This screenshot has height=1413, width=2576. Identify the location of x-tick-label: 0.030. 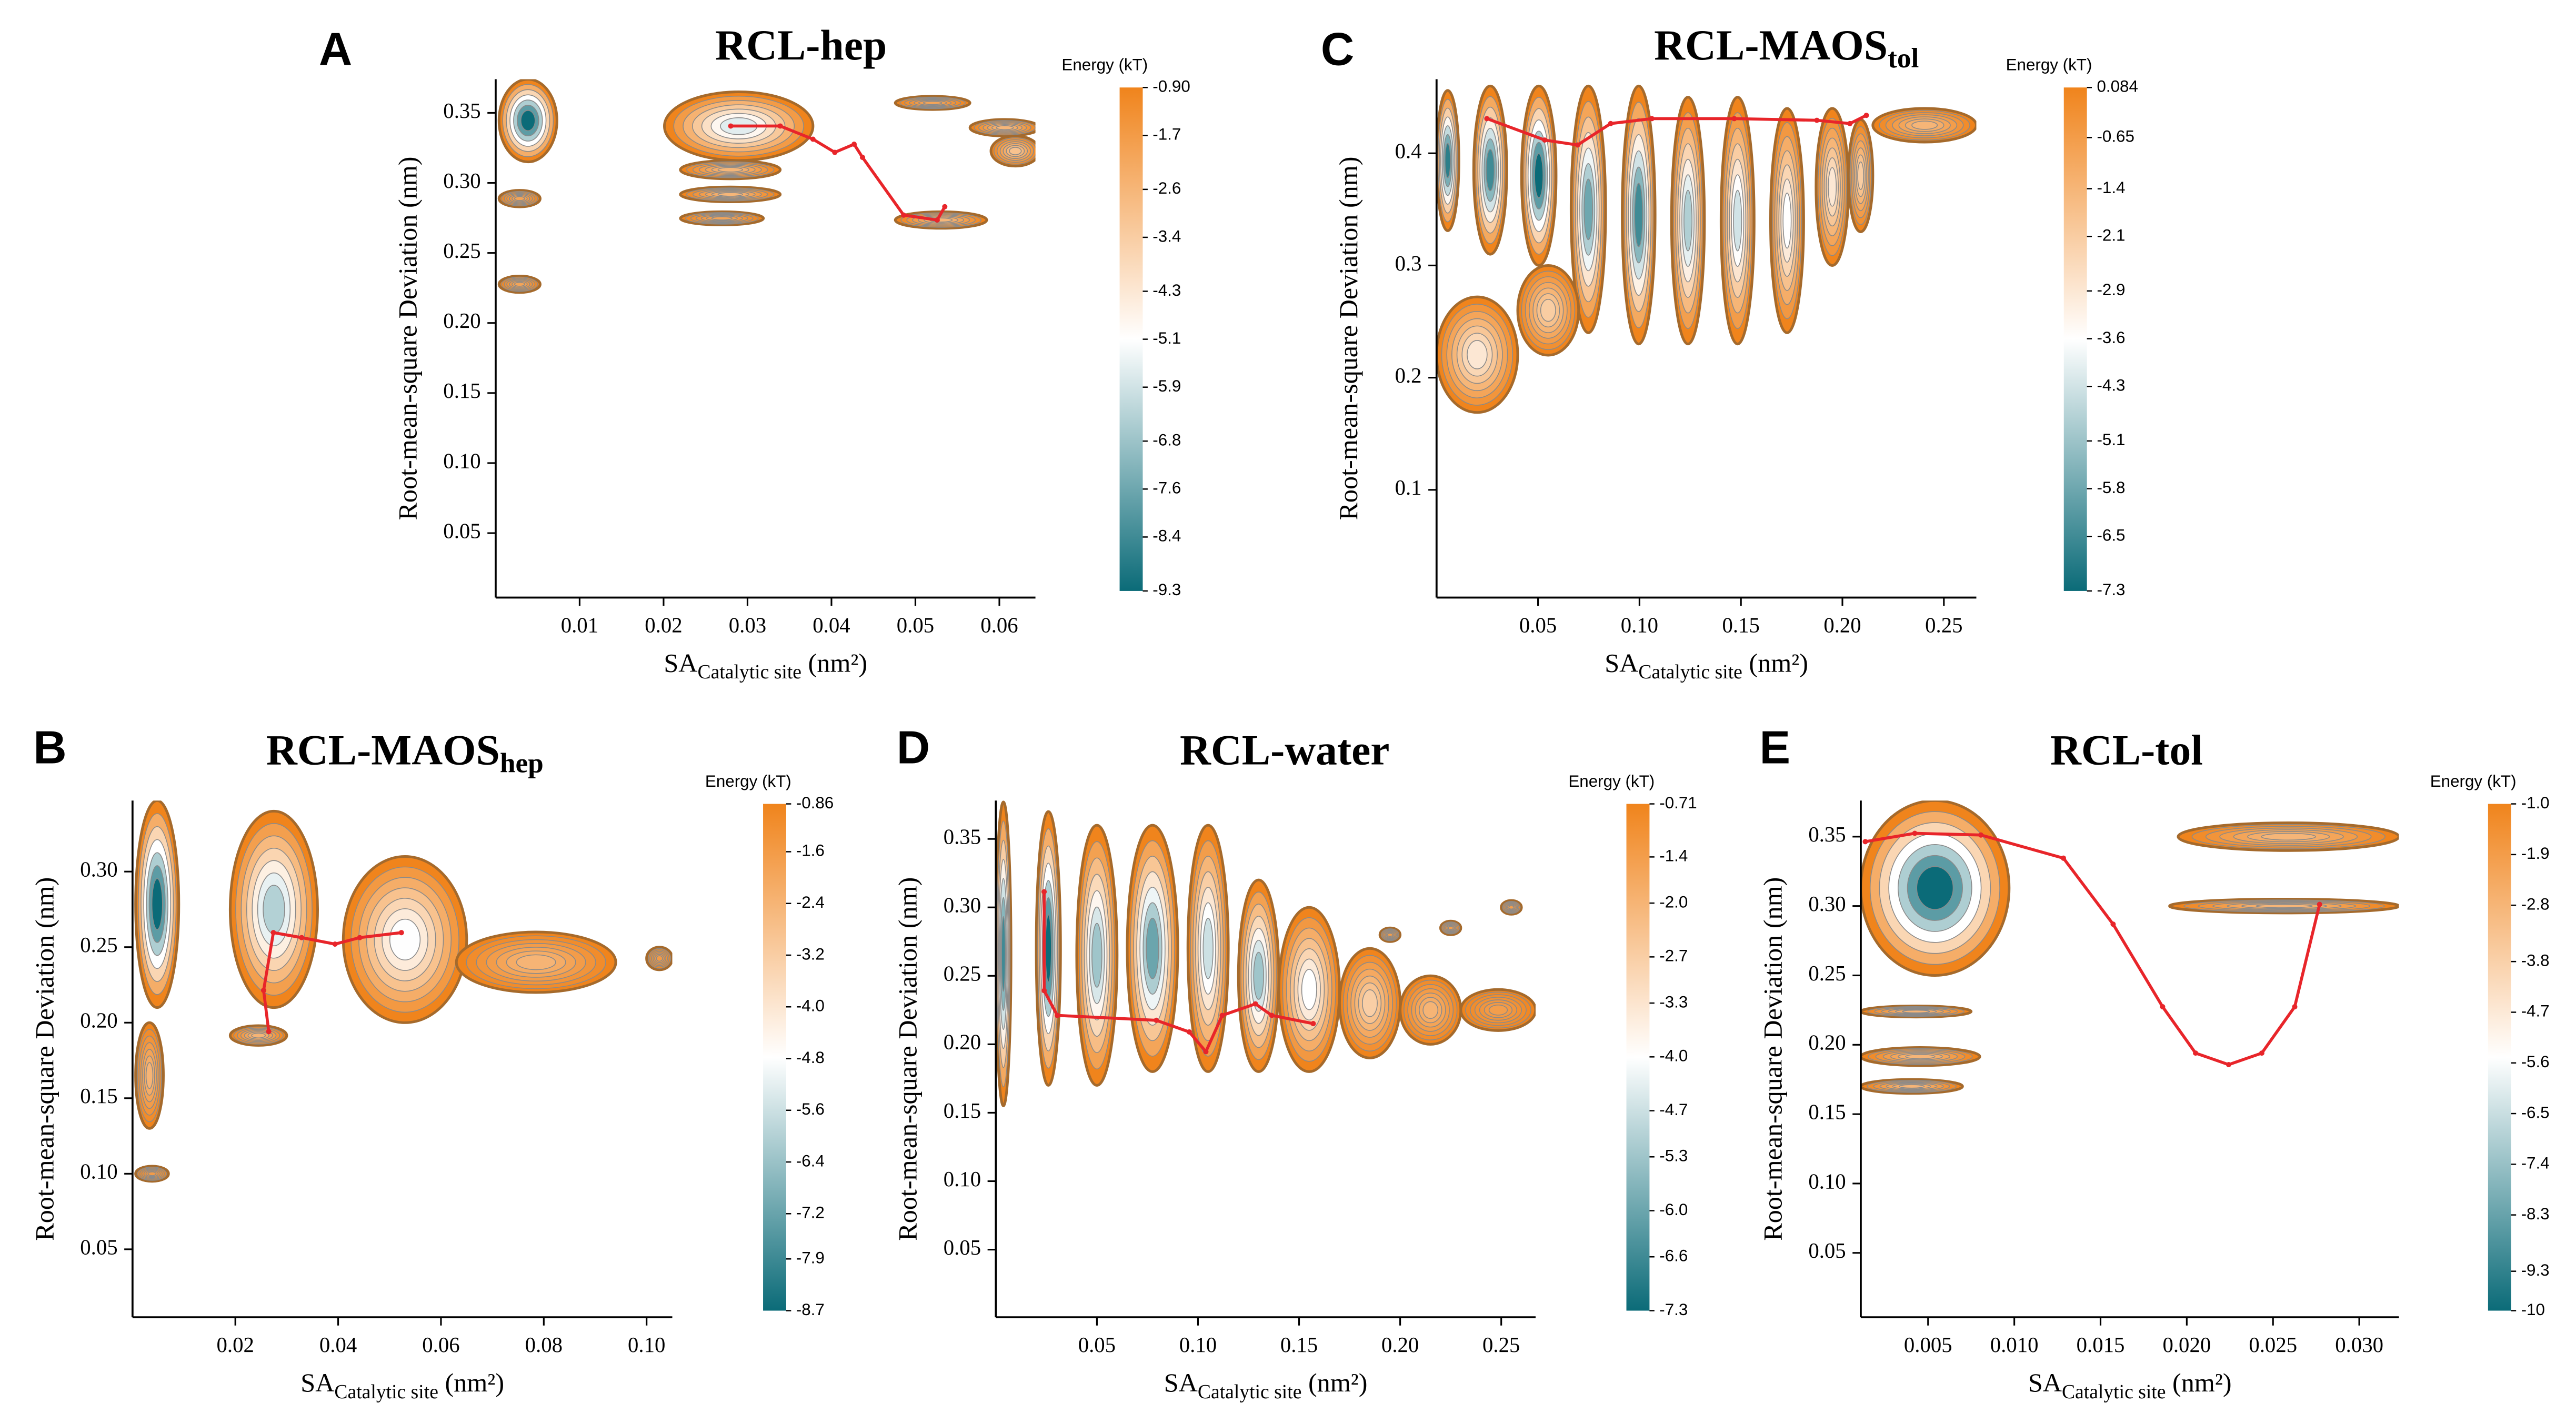
(2359, 1345).